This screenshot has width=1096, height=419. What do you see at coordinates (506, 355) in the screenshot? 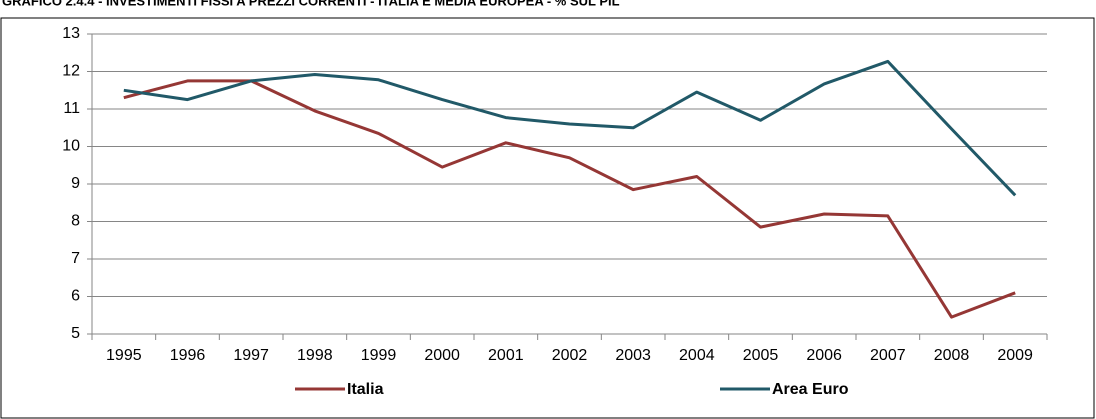
I see `x-tick-label: 2001` at bounding box center [506, 355].